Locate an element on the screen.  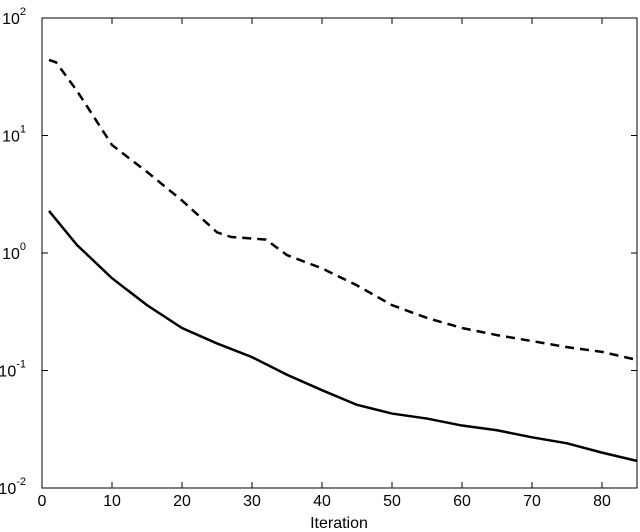
x-tick-label: 30 is located at coordinates (252, 501).